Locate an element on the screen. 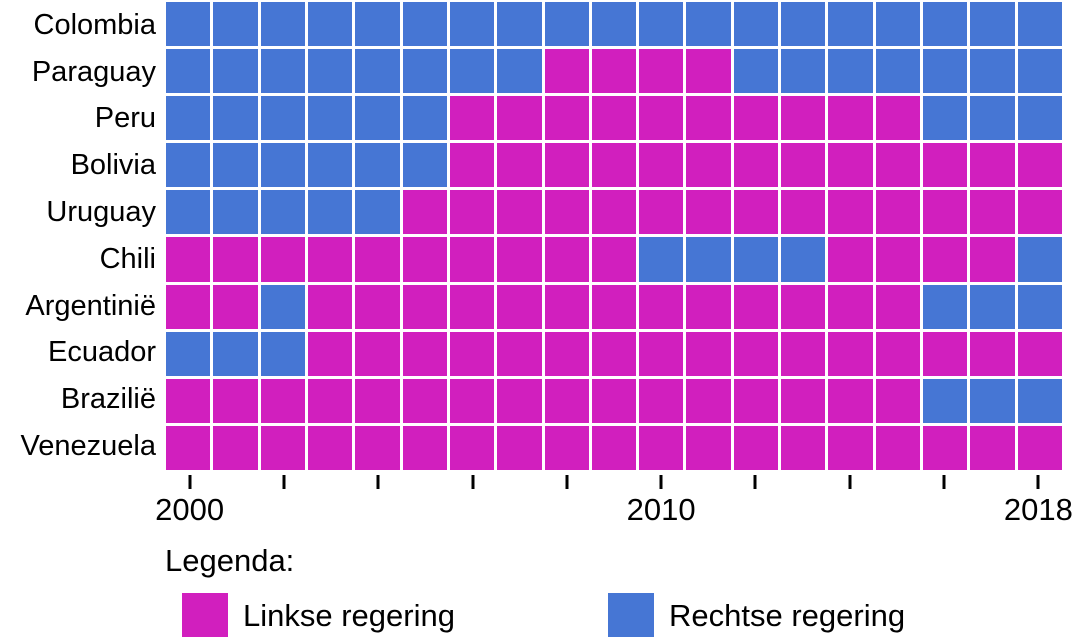  legend-label-rechtse: Rechtse regering is located at coordinates (787, 615).